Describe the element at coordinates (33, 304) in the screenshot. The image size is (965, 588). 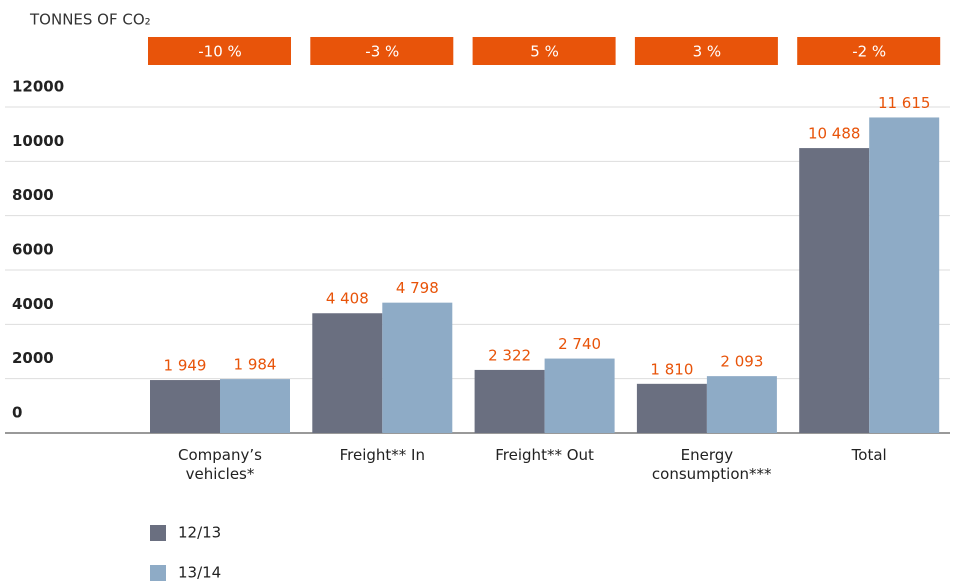
I see `y-tick-label: 4000` at that location.